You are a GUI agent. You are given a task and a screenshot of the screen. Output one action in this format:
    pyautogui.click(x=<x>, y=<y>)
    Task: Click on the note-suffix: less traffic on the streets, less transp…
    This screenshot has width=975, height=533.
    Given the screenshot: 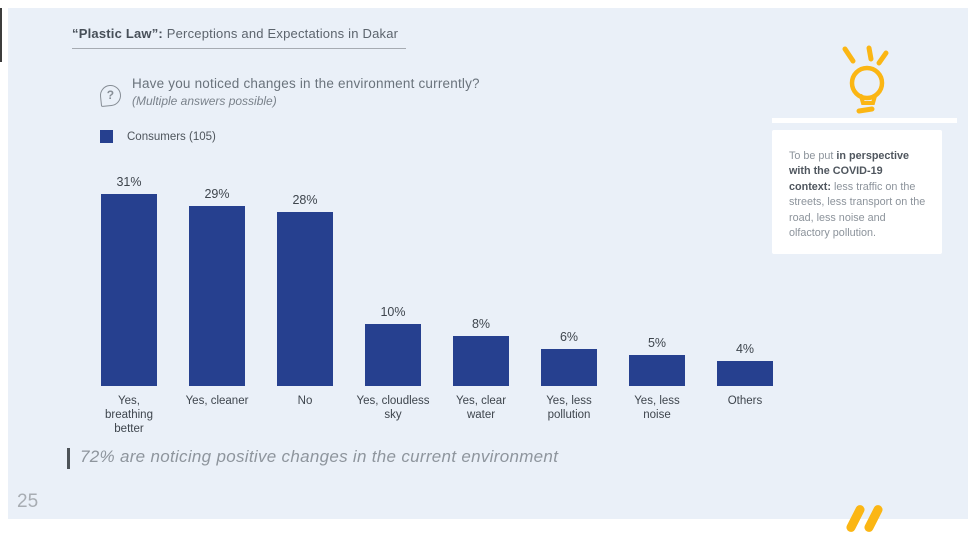 What is the action you would take?
    pyautogui.click(x=857, y=210)
    